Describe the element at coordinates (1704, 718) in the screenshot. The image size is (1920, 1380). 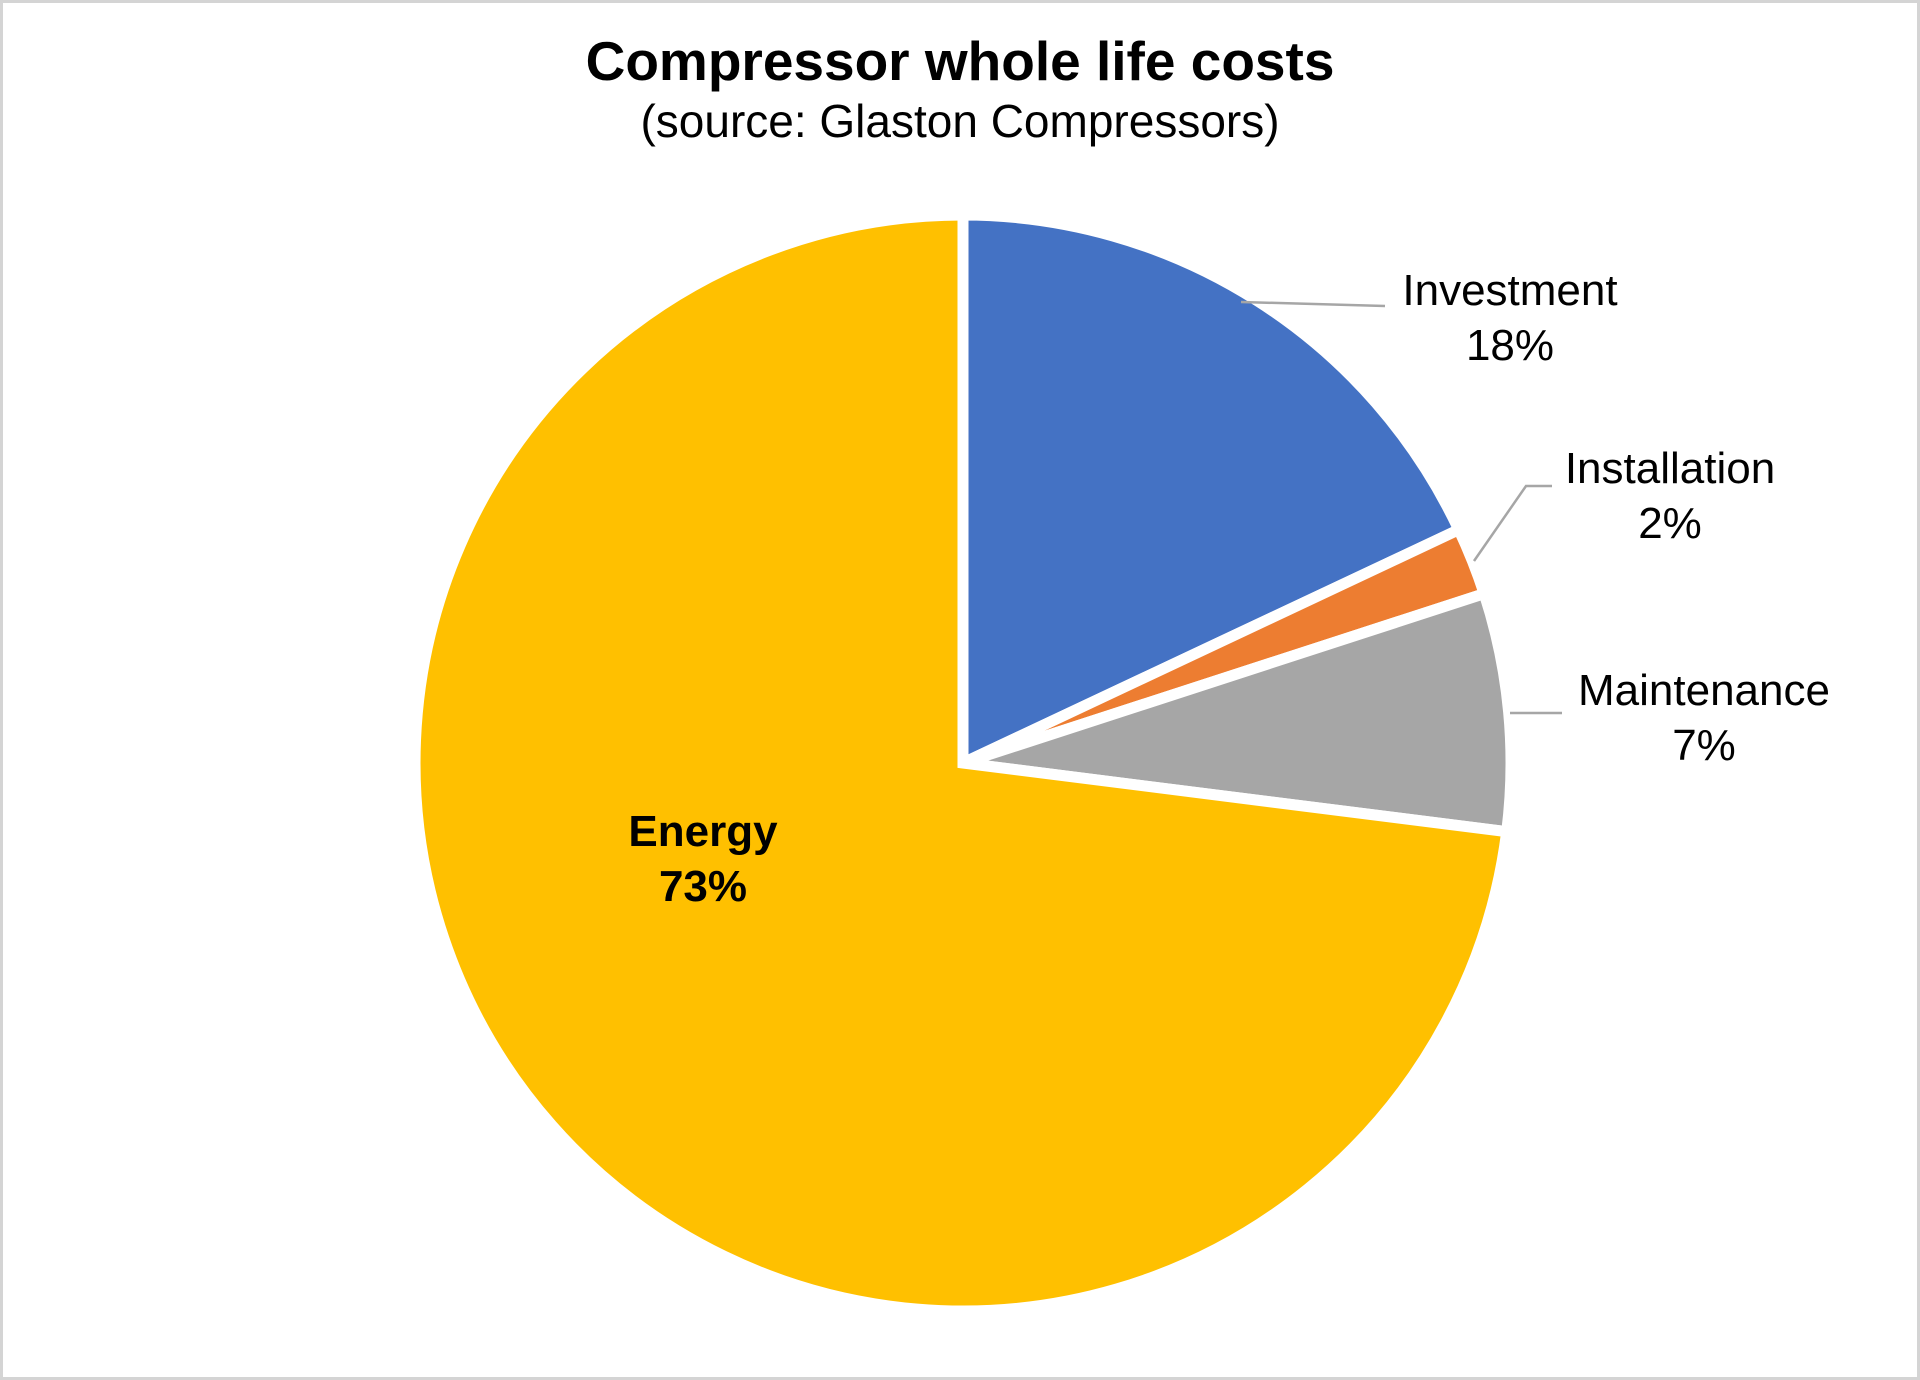
I see `slice-label-maintenance: Maintenance 7%` at that location.